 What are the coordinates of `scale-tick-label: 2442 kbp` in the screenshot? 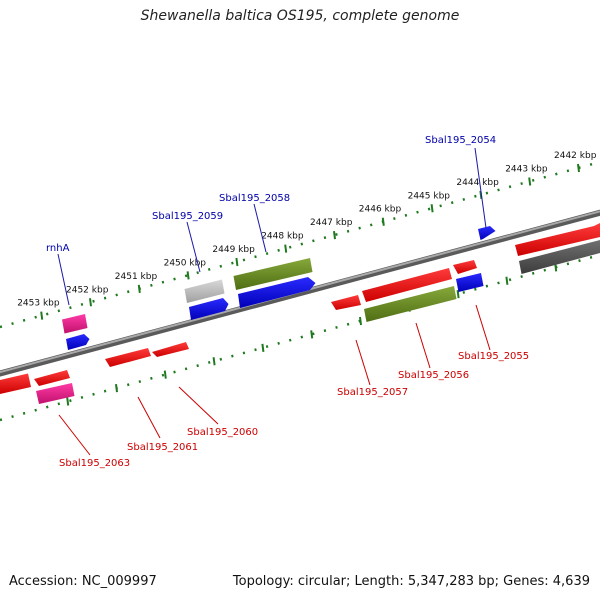 It's located at (575, 156).